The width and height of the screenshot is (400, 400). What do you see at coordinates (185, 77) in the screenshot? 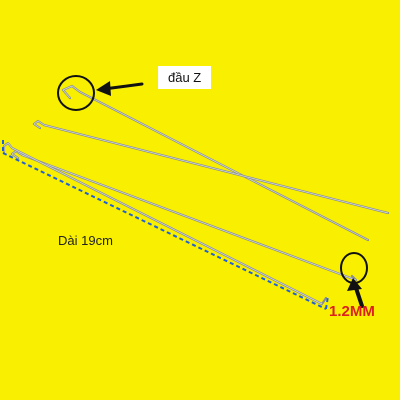
I see `z-end-label: đầu Z` at bounding box center [185, 77].